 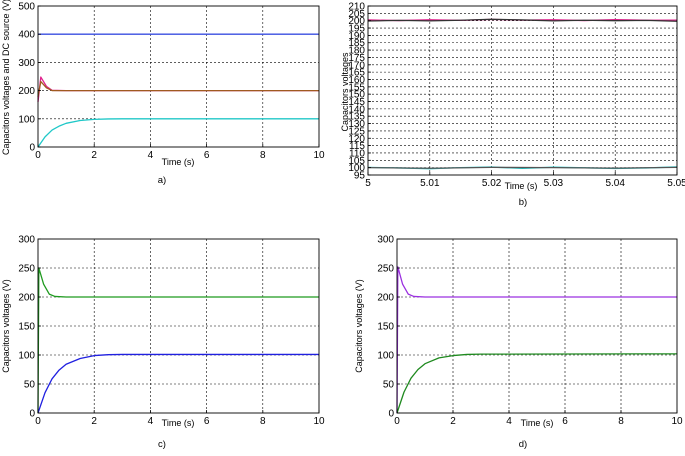 I want to click on y-tick-label: 145, so click(x=356, y=102).